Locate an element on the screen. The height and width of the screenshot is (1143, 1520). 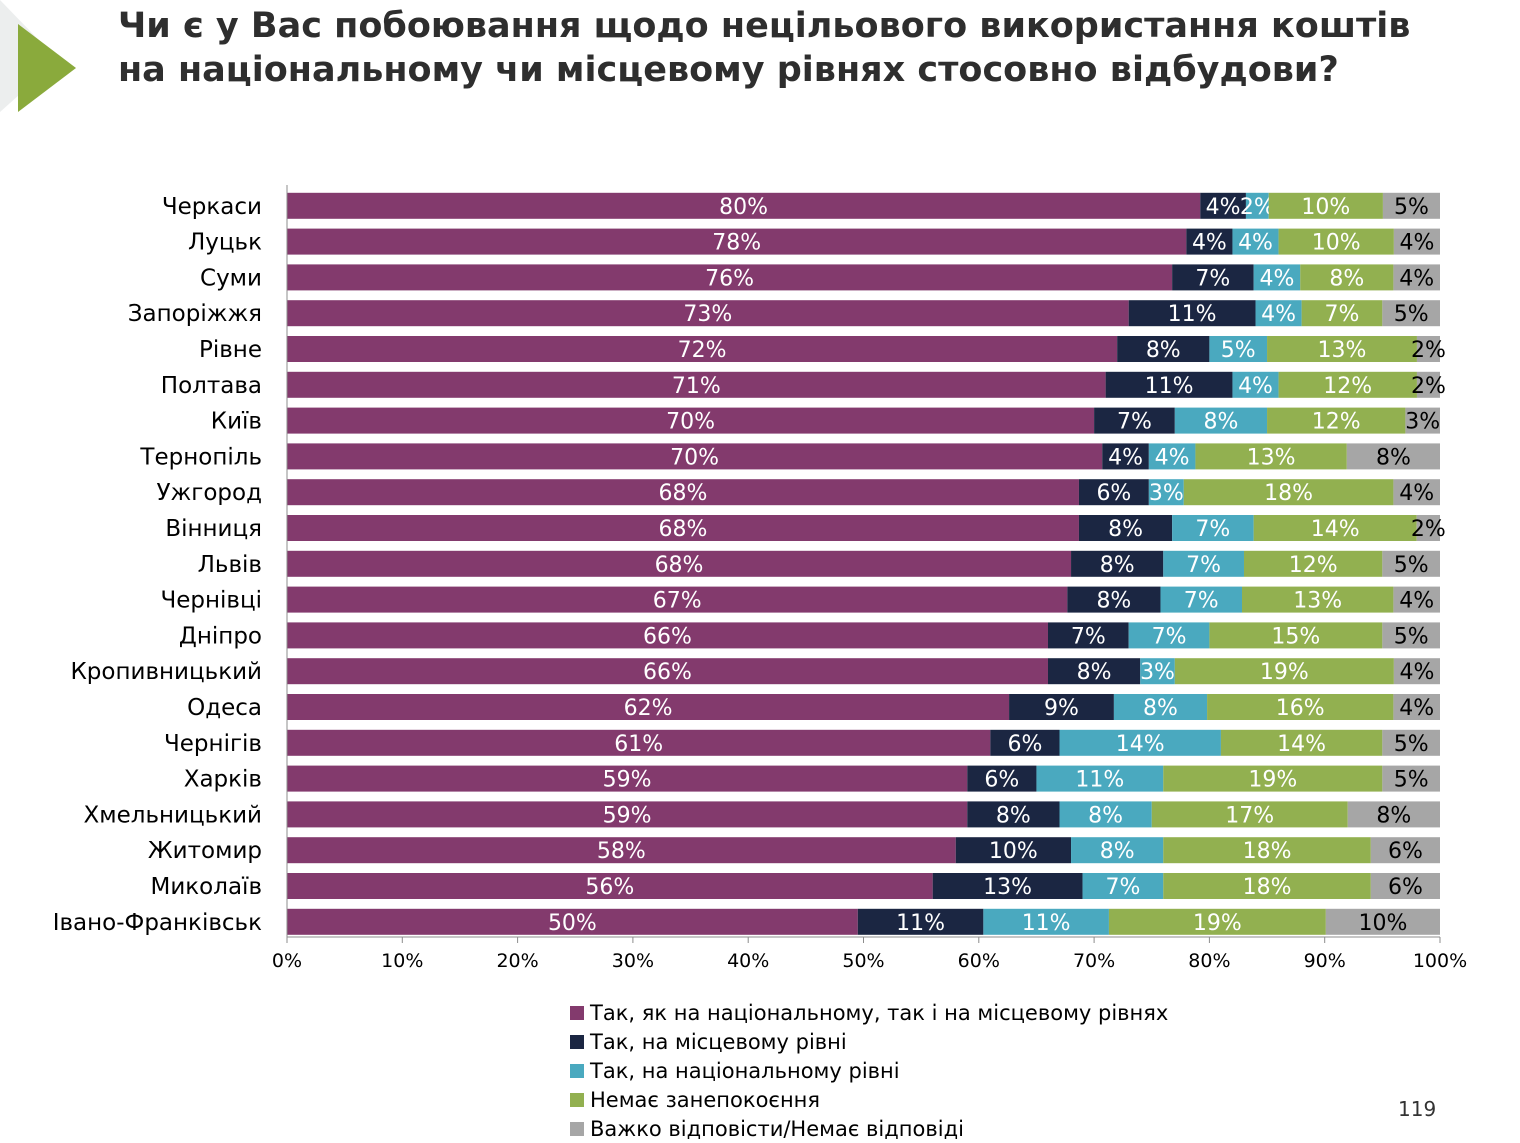
data-label: 78% is located at coordinates (736, 243).